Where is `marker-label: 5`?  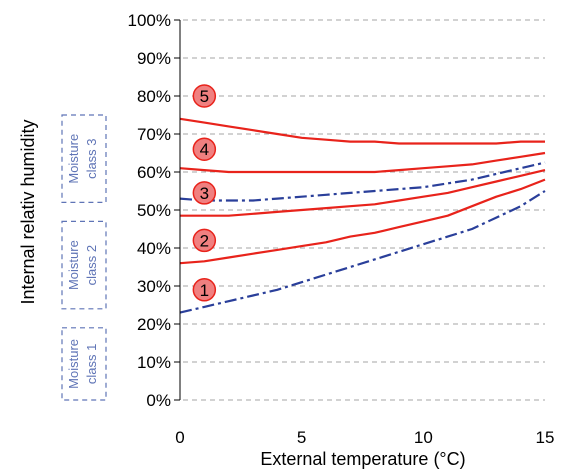
marker-label: 5 is located at coordinates (204, 96).